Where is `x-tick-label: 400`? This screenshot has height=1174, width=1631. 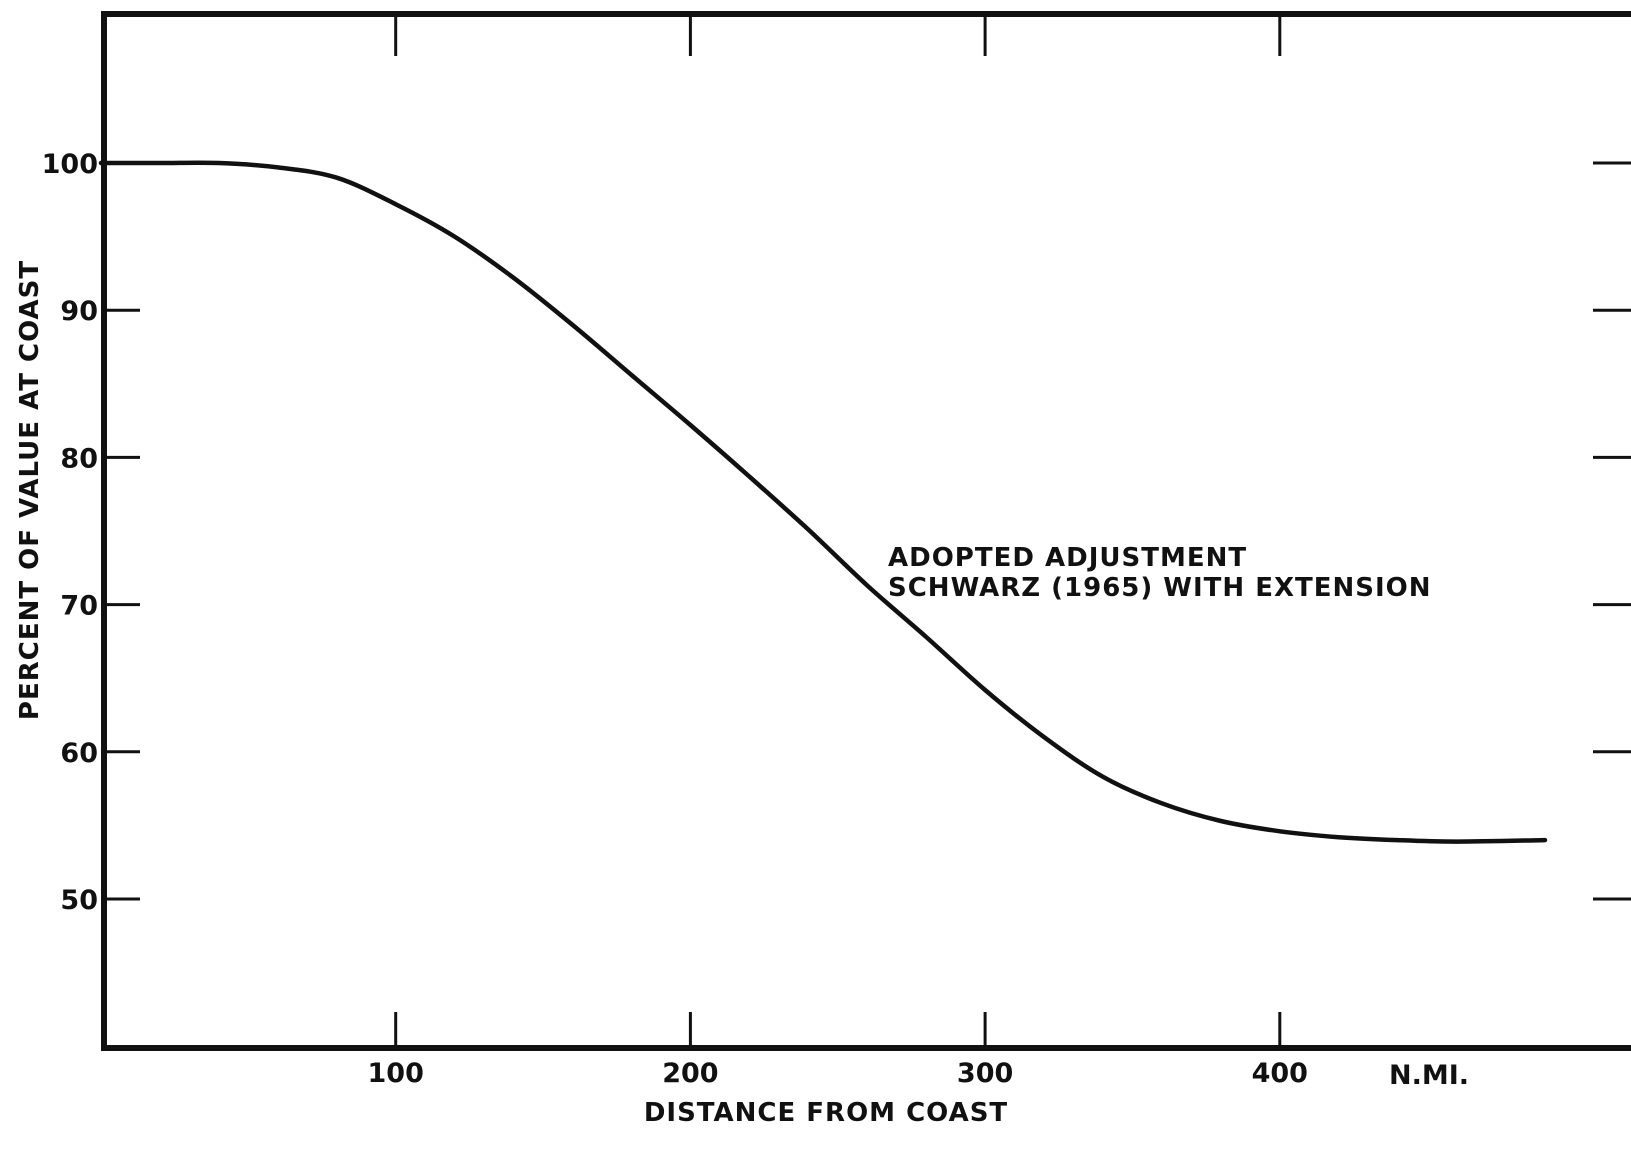
x-tick-label: 400 is located at coordinates (1280, 1073).